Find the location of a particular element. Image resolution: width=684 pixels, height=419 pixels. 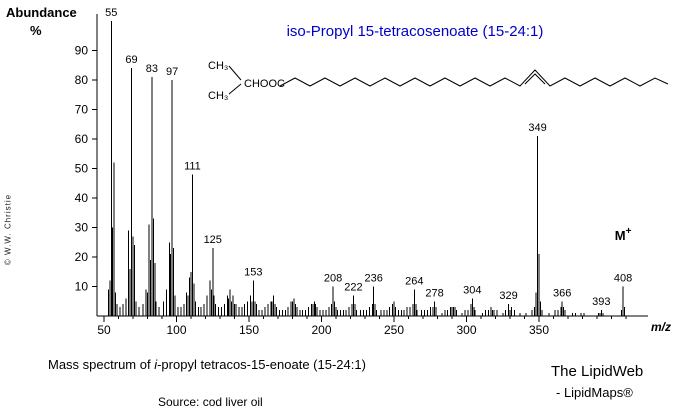

peak-label: 304 is located at coordinates (472, 290).